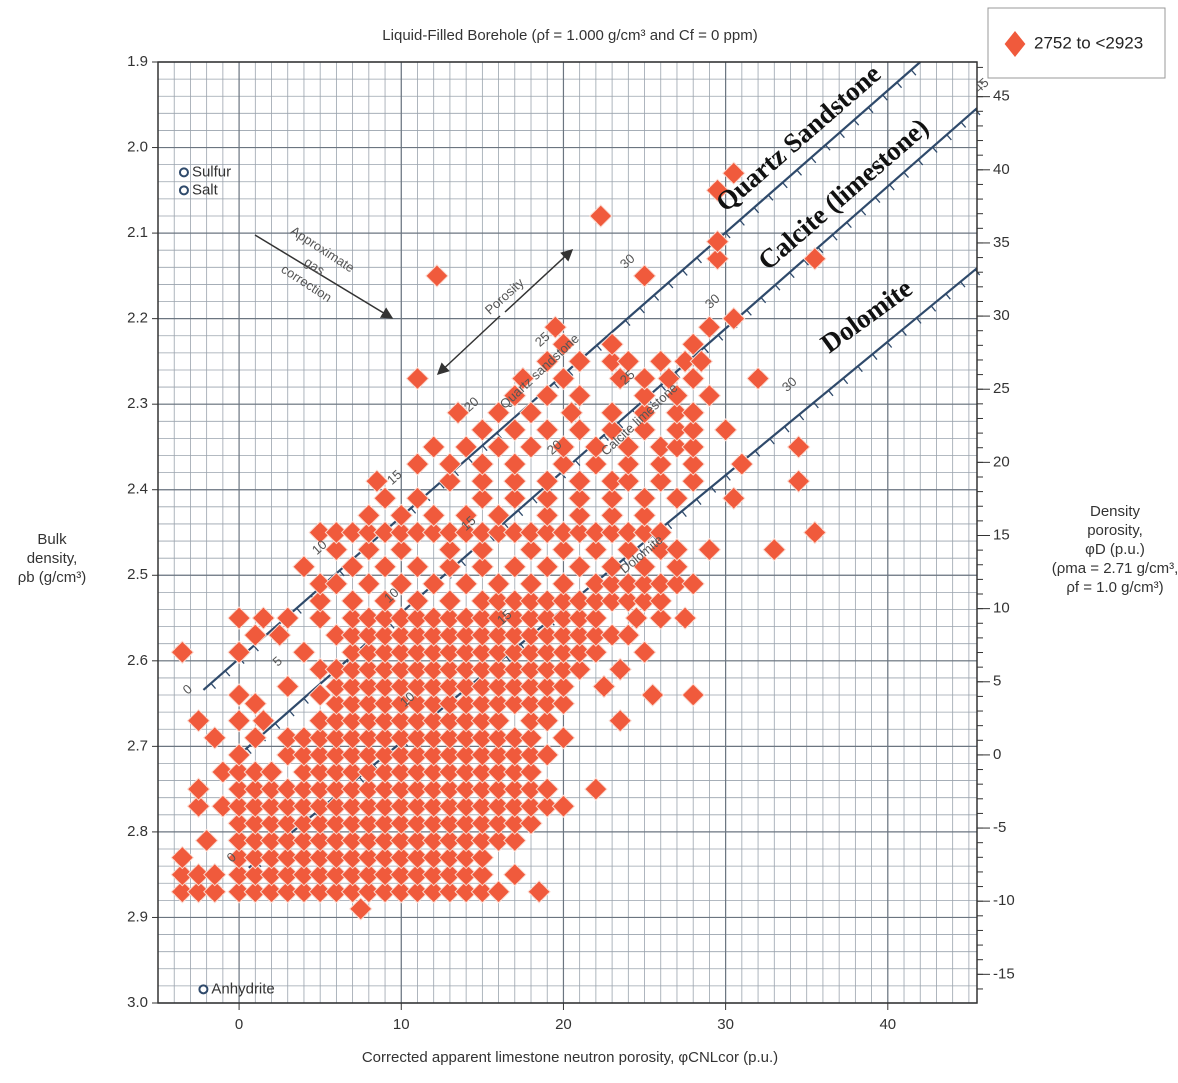 The image size is (1178, 1083). What do you see at coordinates (1115, 530) in the screenshot?
I see `y2-axis-label: porosity,` at bounding box center [1115, 530].